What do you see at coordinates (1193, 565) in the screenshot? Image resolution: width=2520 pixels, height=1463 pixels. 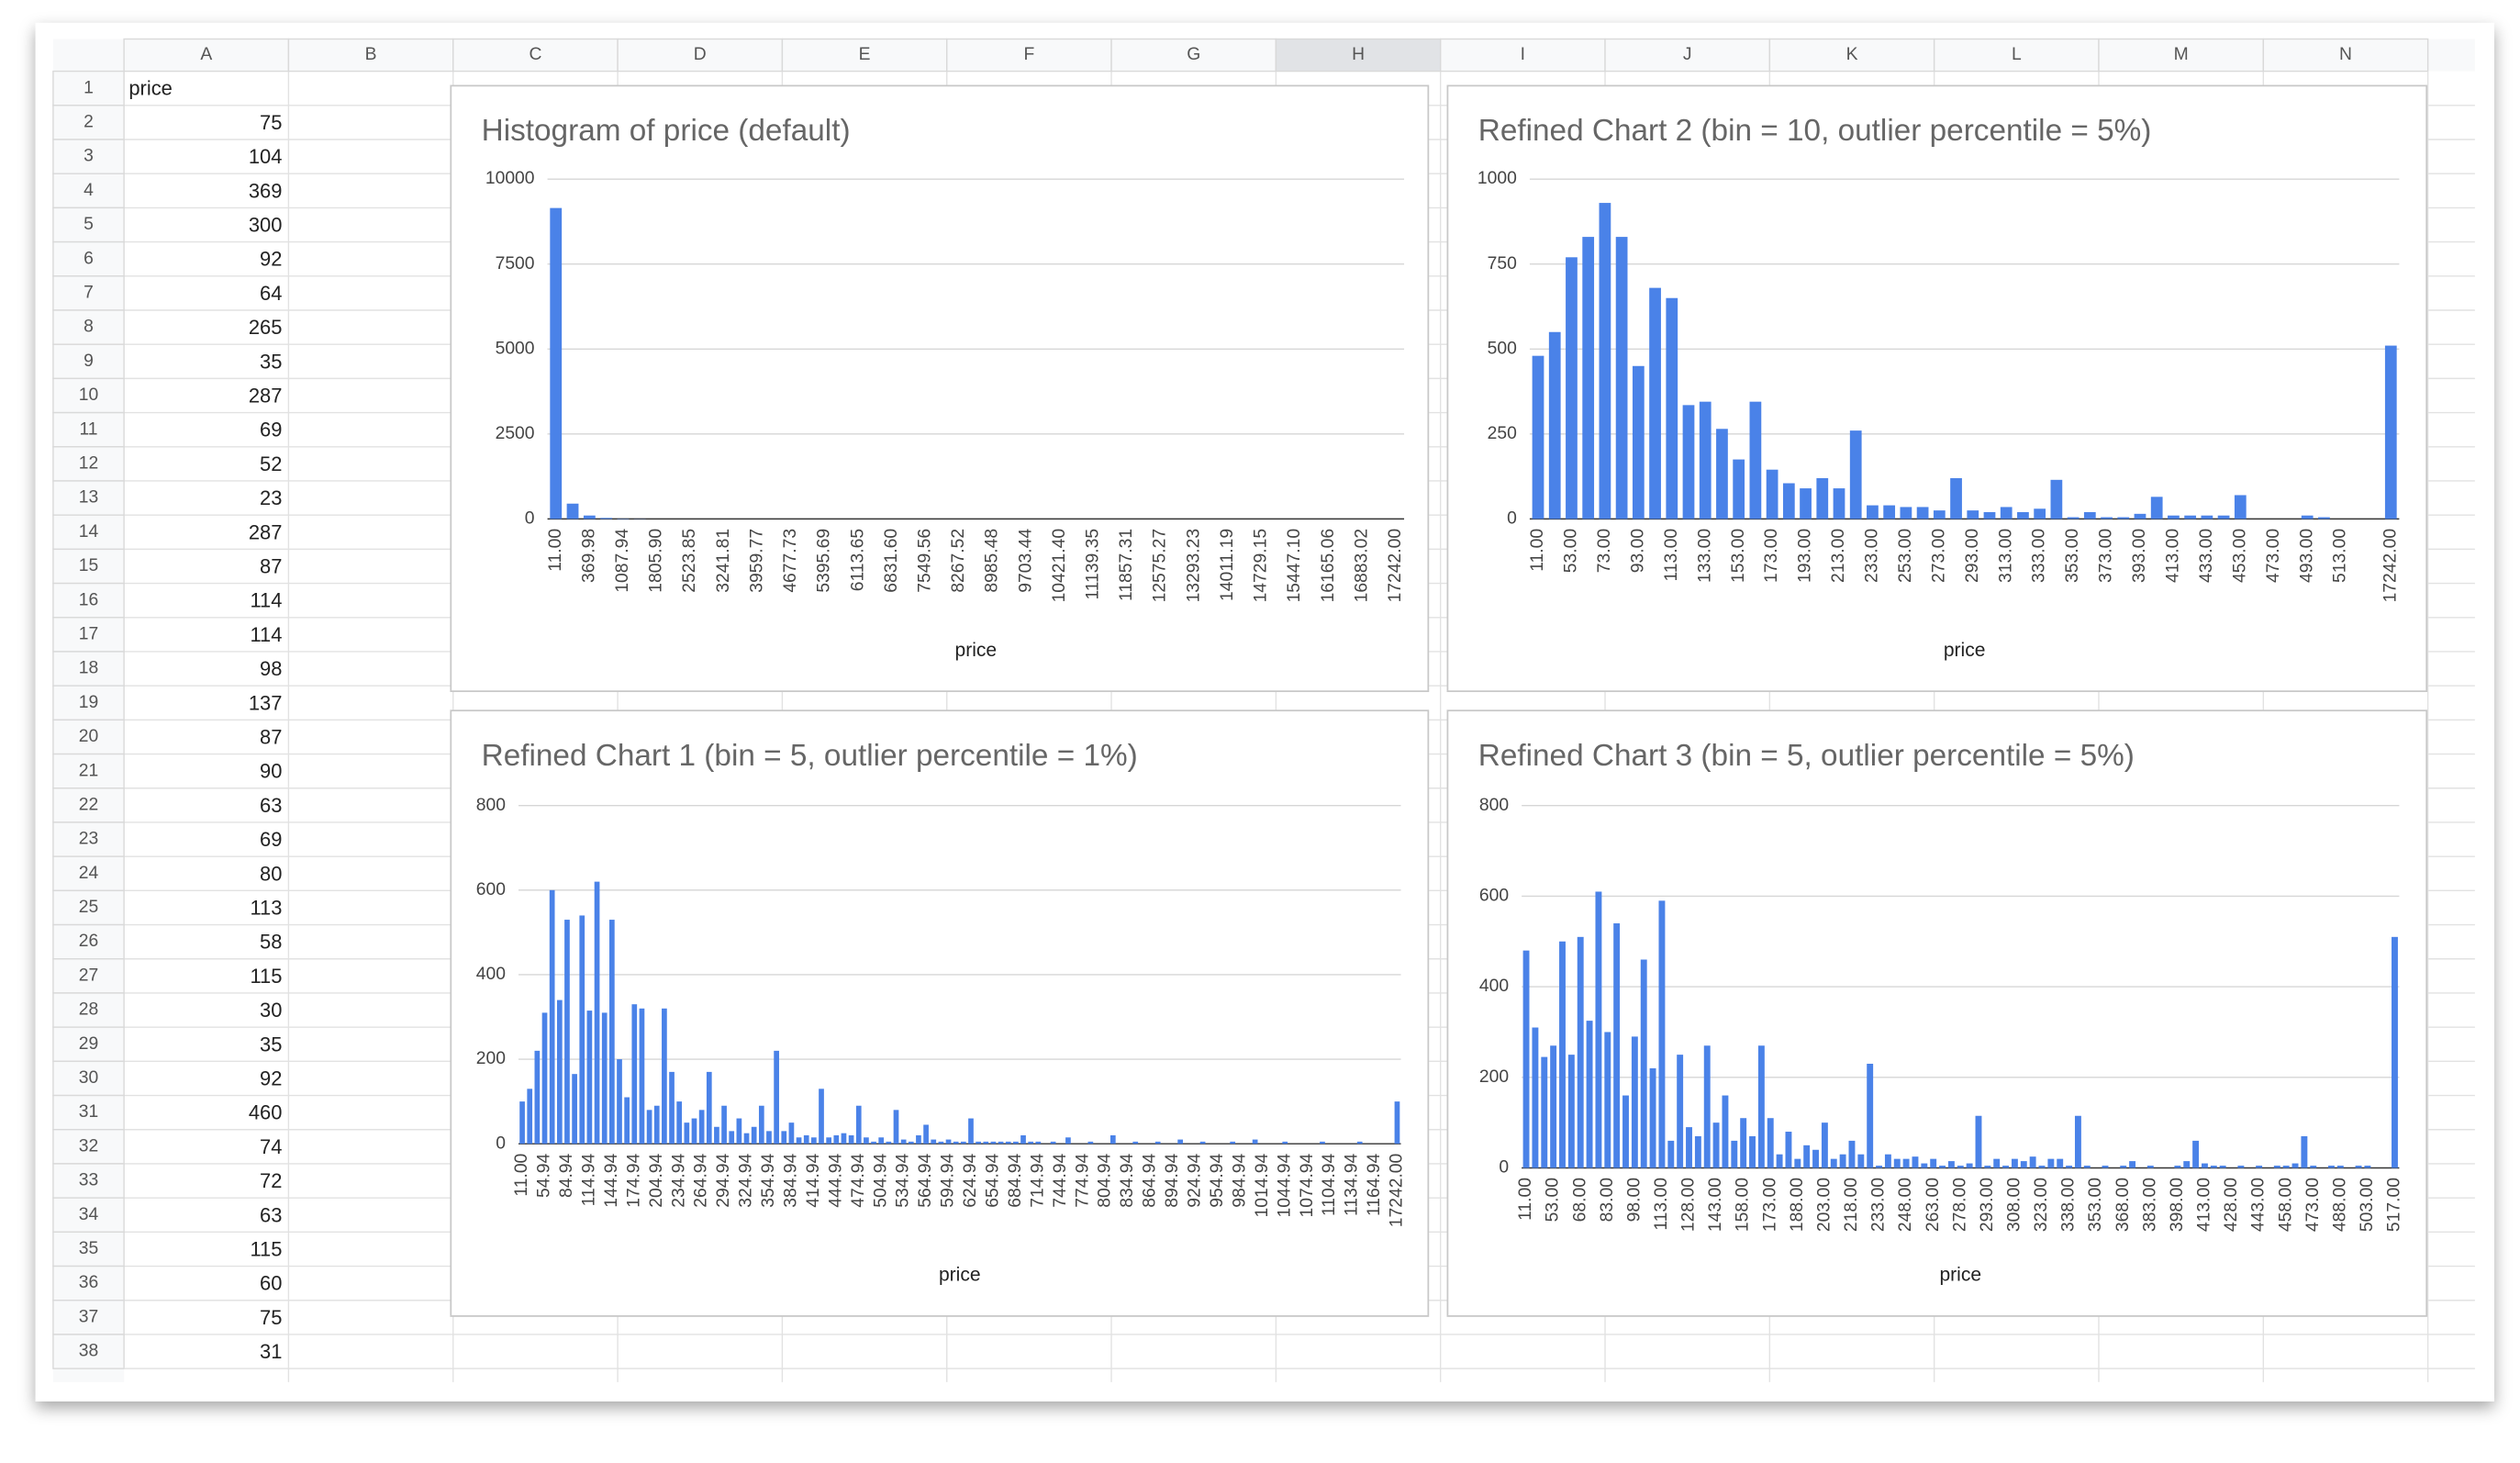 I see `x-tick-label: 13293.23` at bounding box center [1193, 565].